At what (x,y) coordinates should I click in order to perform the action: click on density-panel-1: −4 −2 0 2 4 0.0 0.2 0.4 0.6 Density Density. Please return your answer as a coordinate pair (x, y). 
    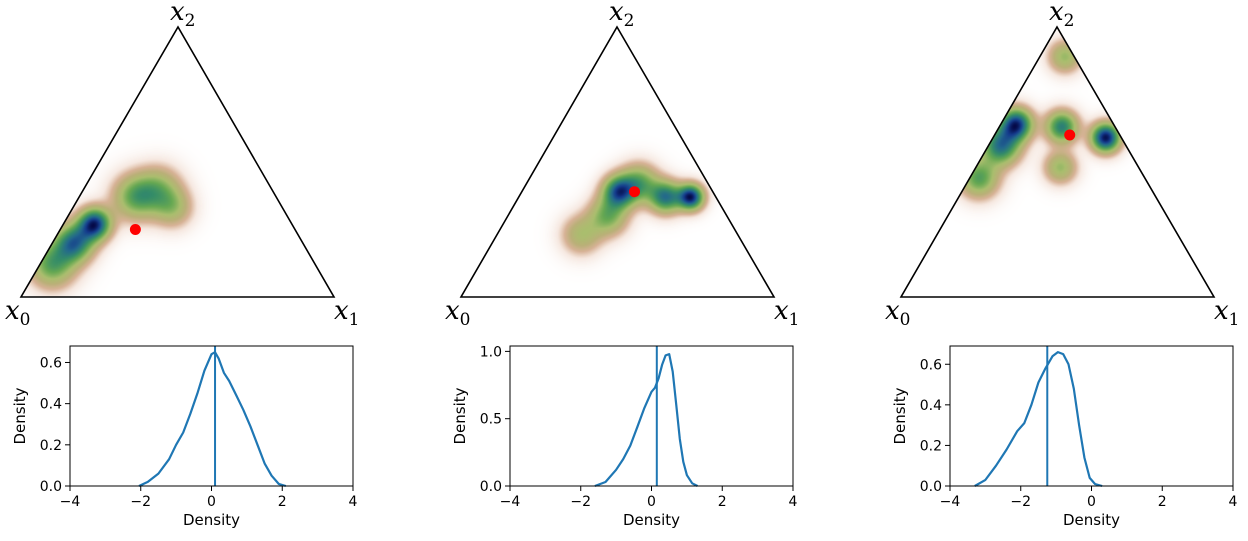
    Looking at the image, I should click on (184, 437).